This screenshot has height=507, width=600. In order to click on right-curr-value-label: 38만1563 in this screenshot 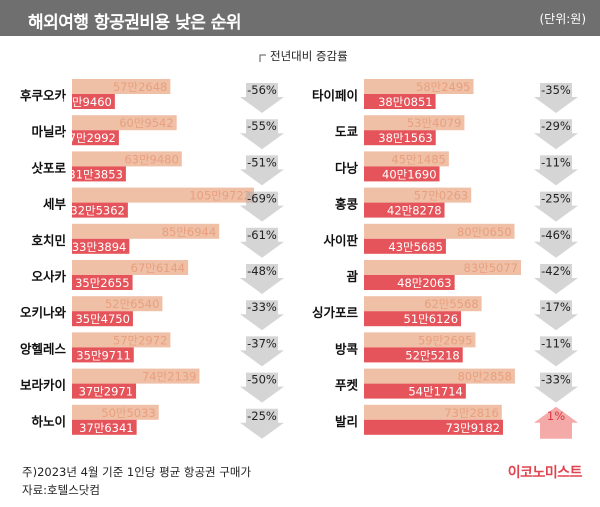, I will do `click(405, 138)`.